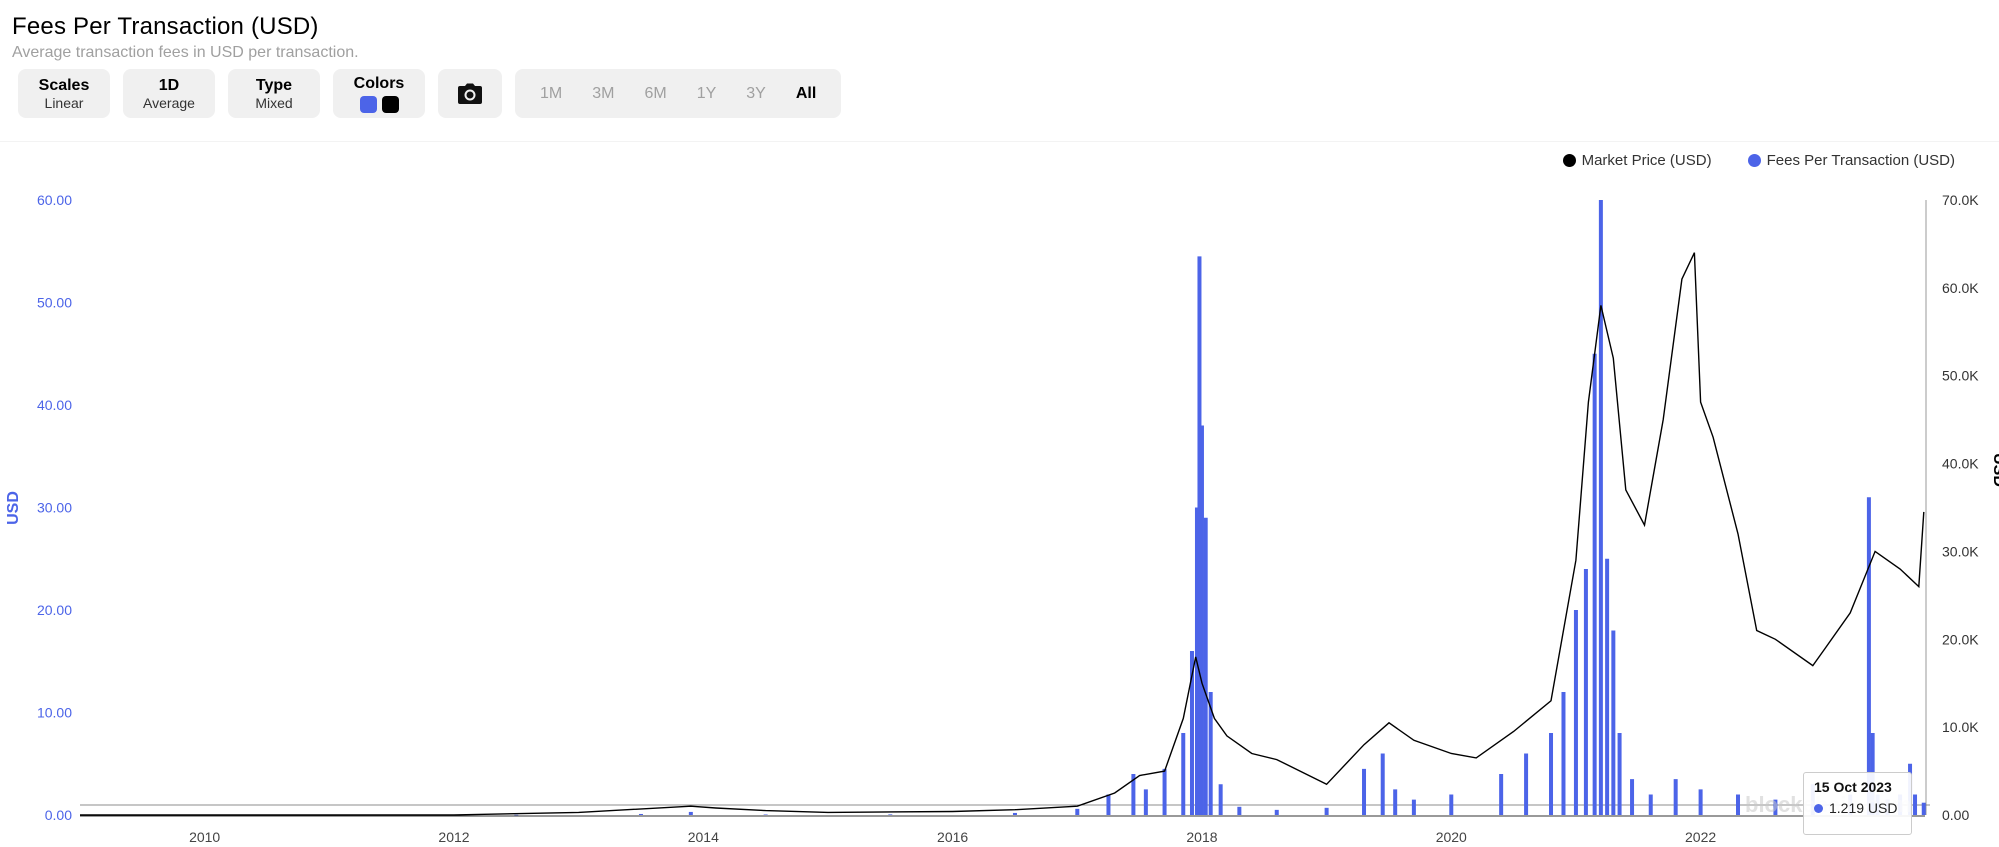 The height and width of the screenshot is (847, 1999). Describe the element at coordinates (54, 610) in the screenshot. I see `y-tick-left-label: 20.00` at that location.